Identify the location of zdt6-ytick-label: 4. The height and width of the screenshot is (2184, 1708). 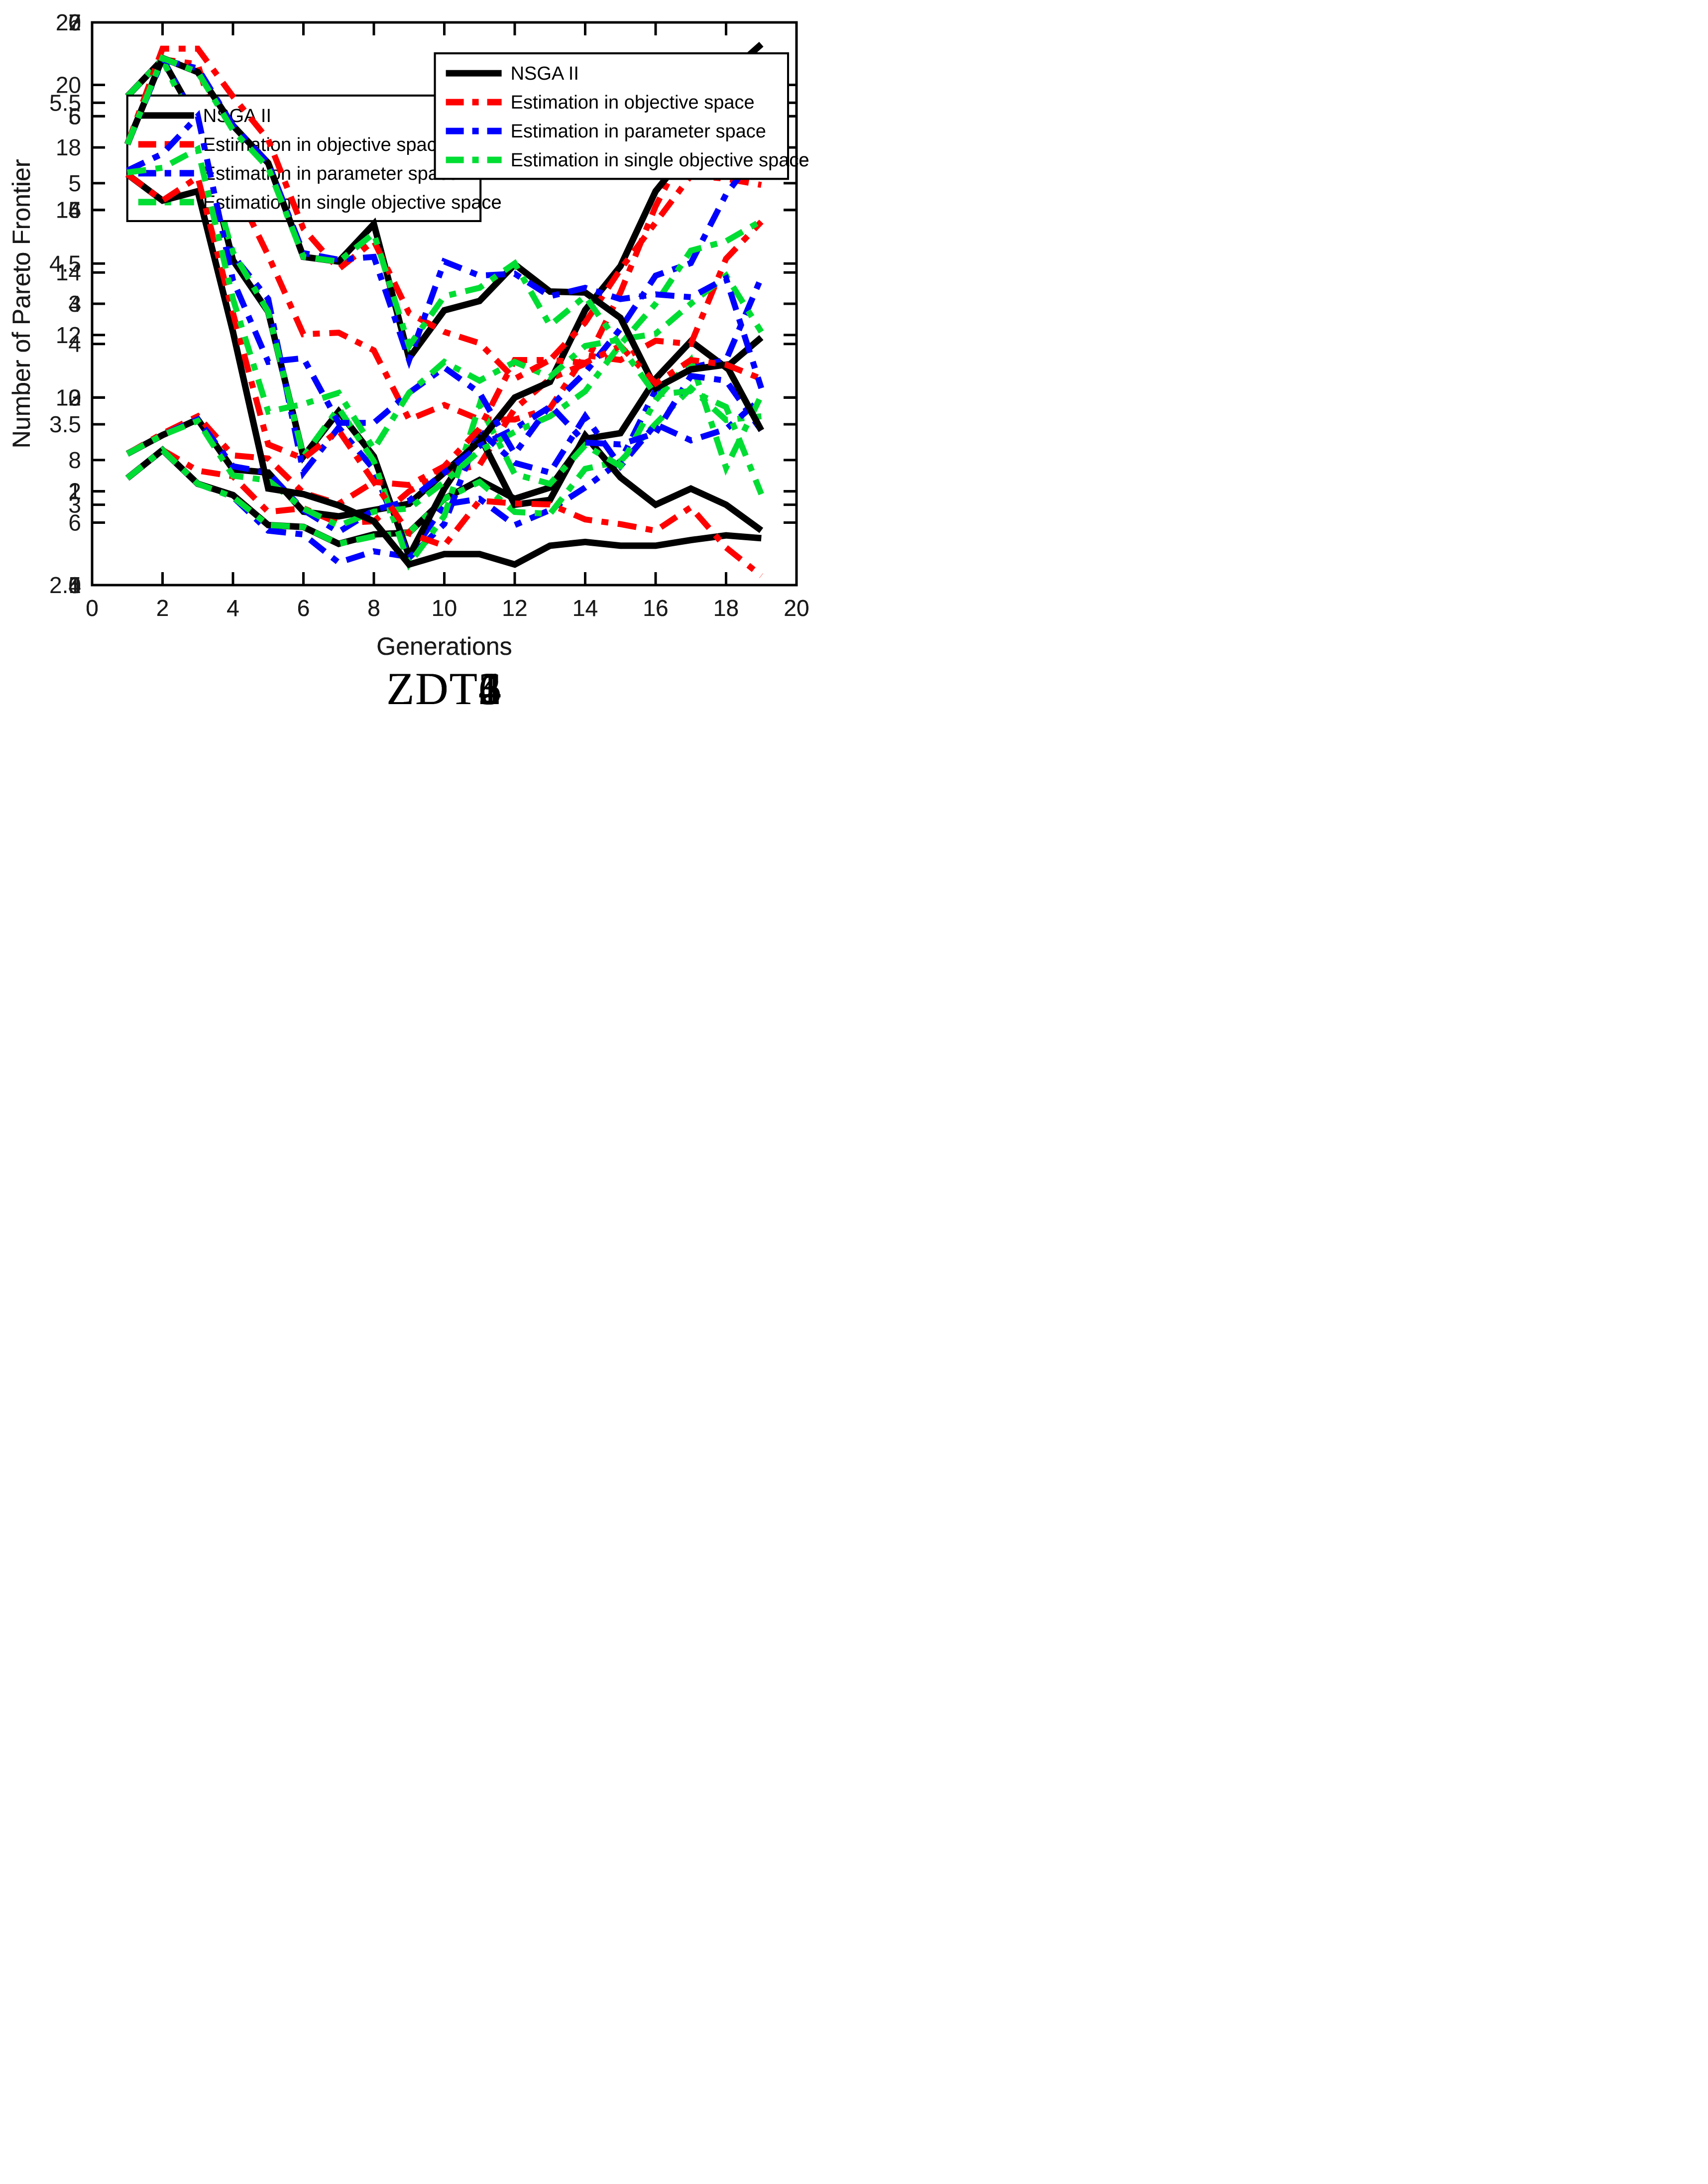
(74, 210).